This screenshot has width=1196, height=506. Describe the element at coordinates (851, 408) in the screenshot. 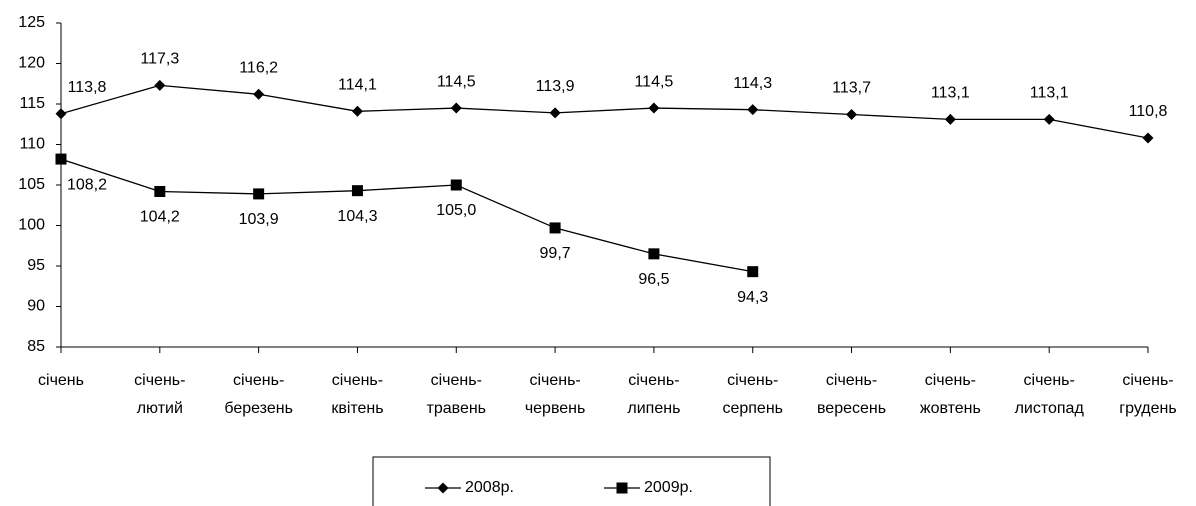

I see `x-tick-label-line: вересень` at that location.